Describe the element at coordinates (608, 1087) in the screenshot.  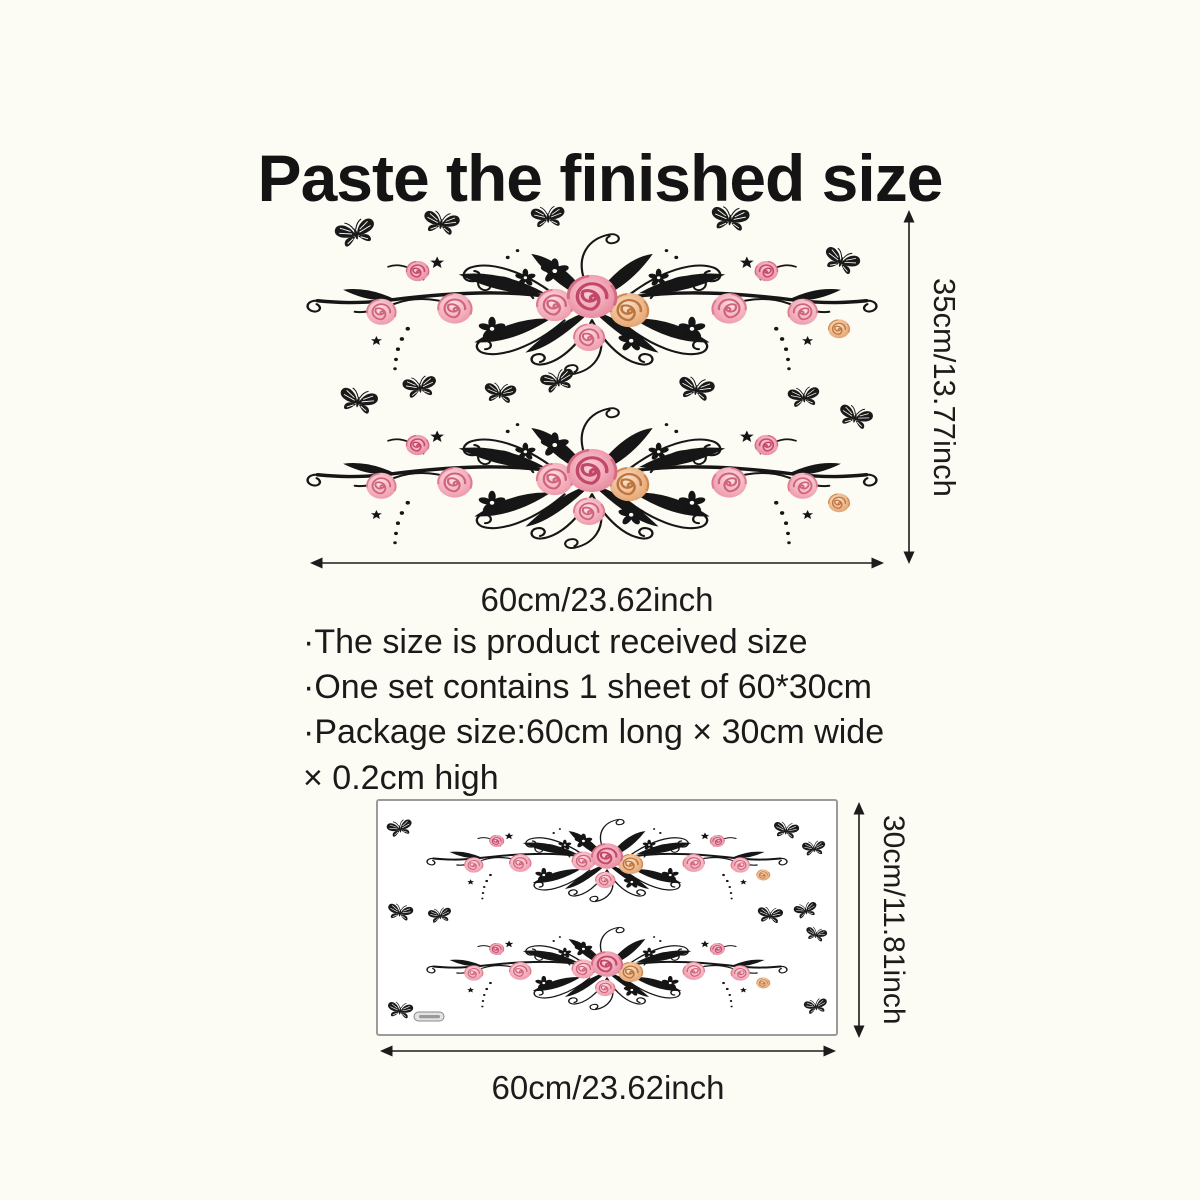
I see `package-width-label: 60cm/23.62inch` at that location.